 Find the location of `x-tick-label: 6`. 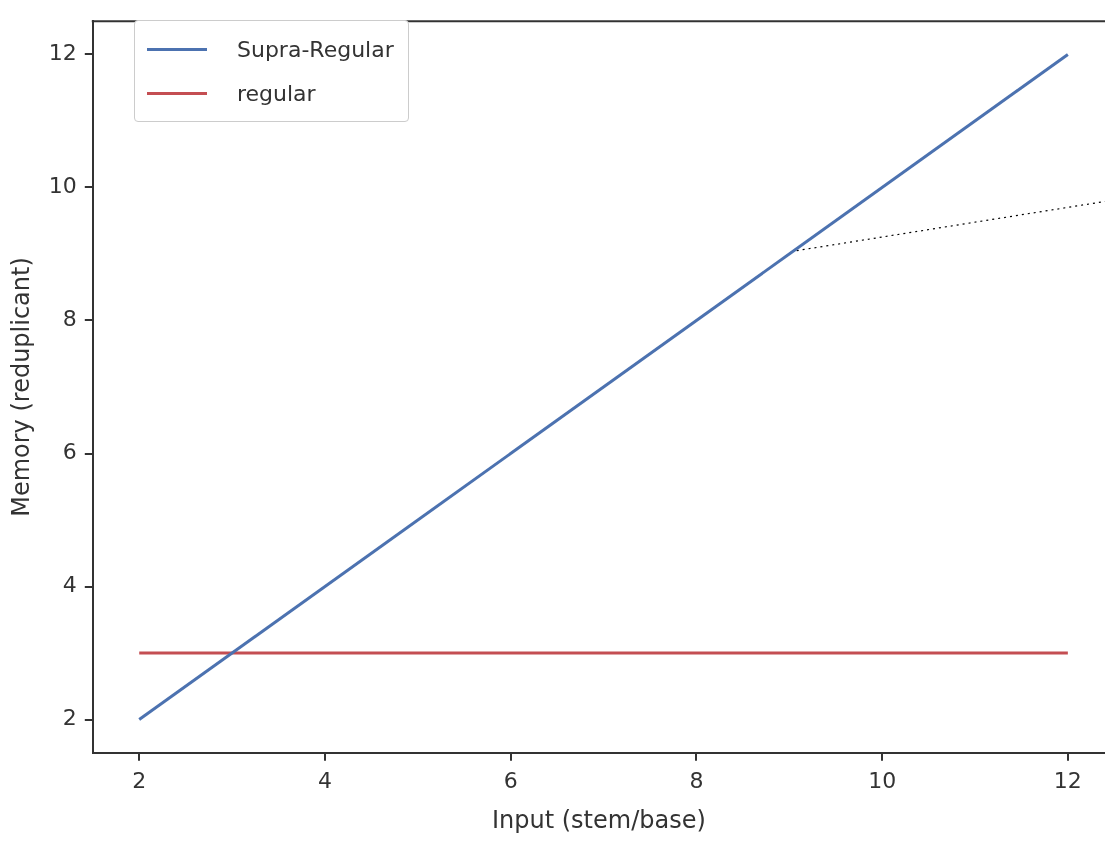

x-tick-label: 6 is located at coordinates (510, 780).